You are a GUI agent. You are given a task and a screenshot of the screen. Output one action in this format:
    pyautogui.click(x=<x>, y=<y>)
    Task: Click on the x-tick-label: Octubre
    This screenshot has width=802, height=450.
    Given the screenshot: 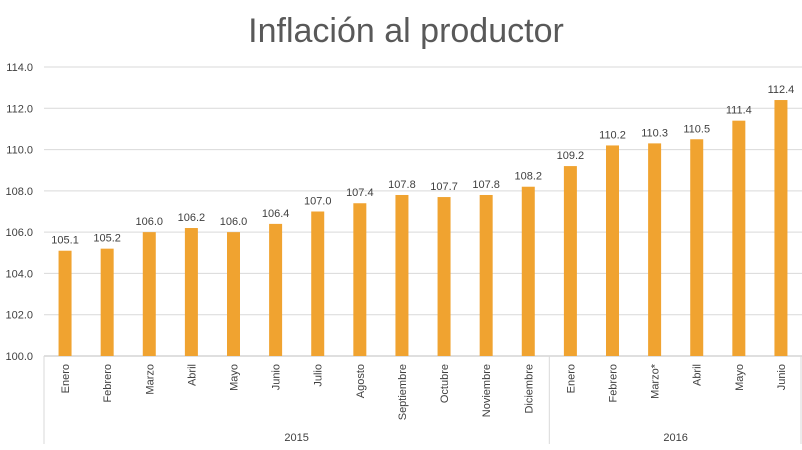 What is the action you would take?
    pyautogui.click(x=445, y=383)
    